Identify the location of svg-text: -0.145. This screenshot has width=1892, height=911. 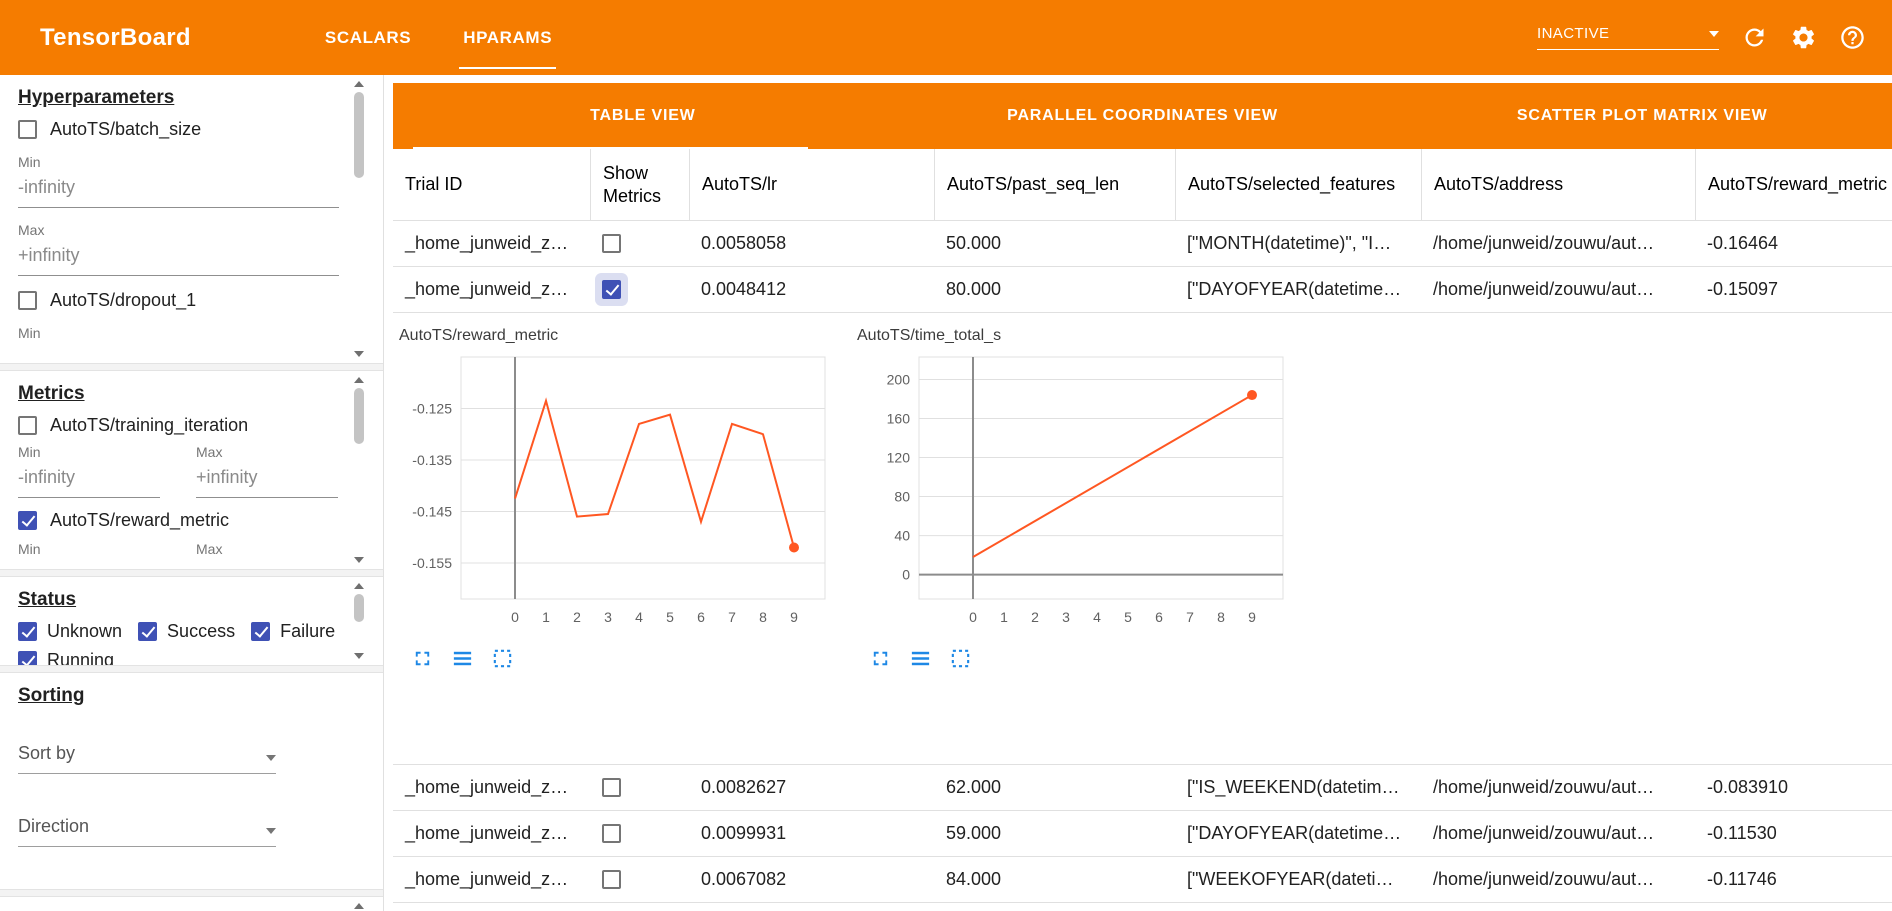
(432, 511).